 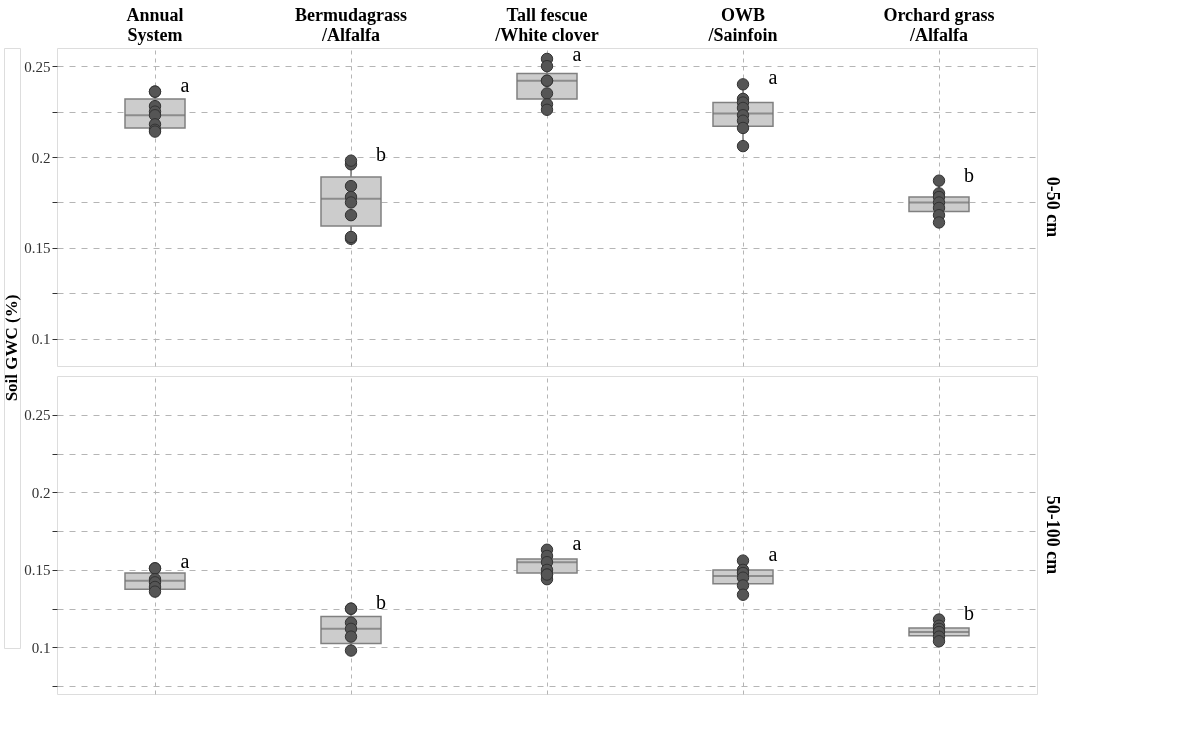 I want to click on x-tick-label: Orchard grass /Alfalfa, so click(x=939, y=24).